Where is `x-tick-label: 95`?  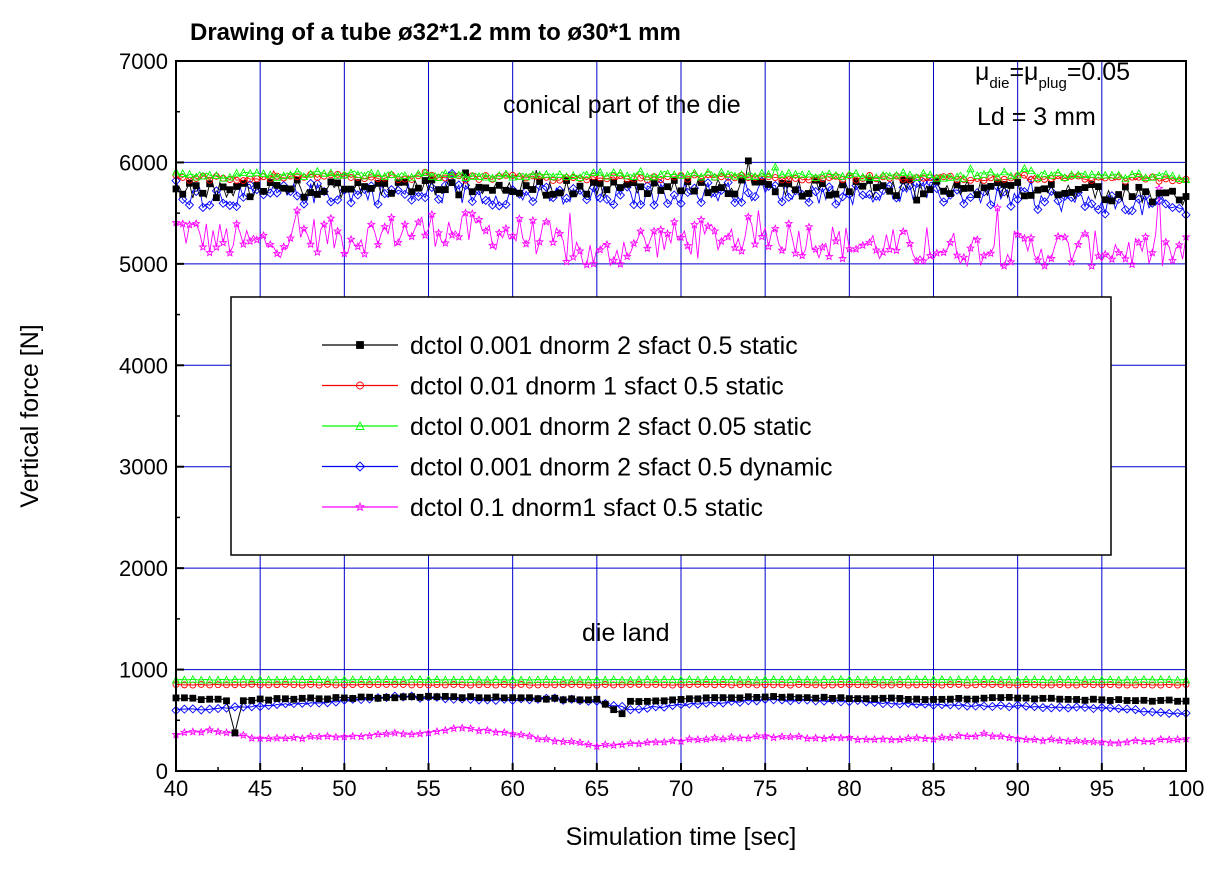
x-tick-label: 95 is located at coordinates (1102, 788).